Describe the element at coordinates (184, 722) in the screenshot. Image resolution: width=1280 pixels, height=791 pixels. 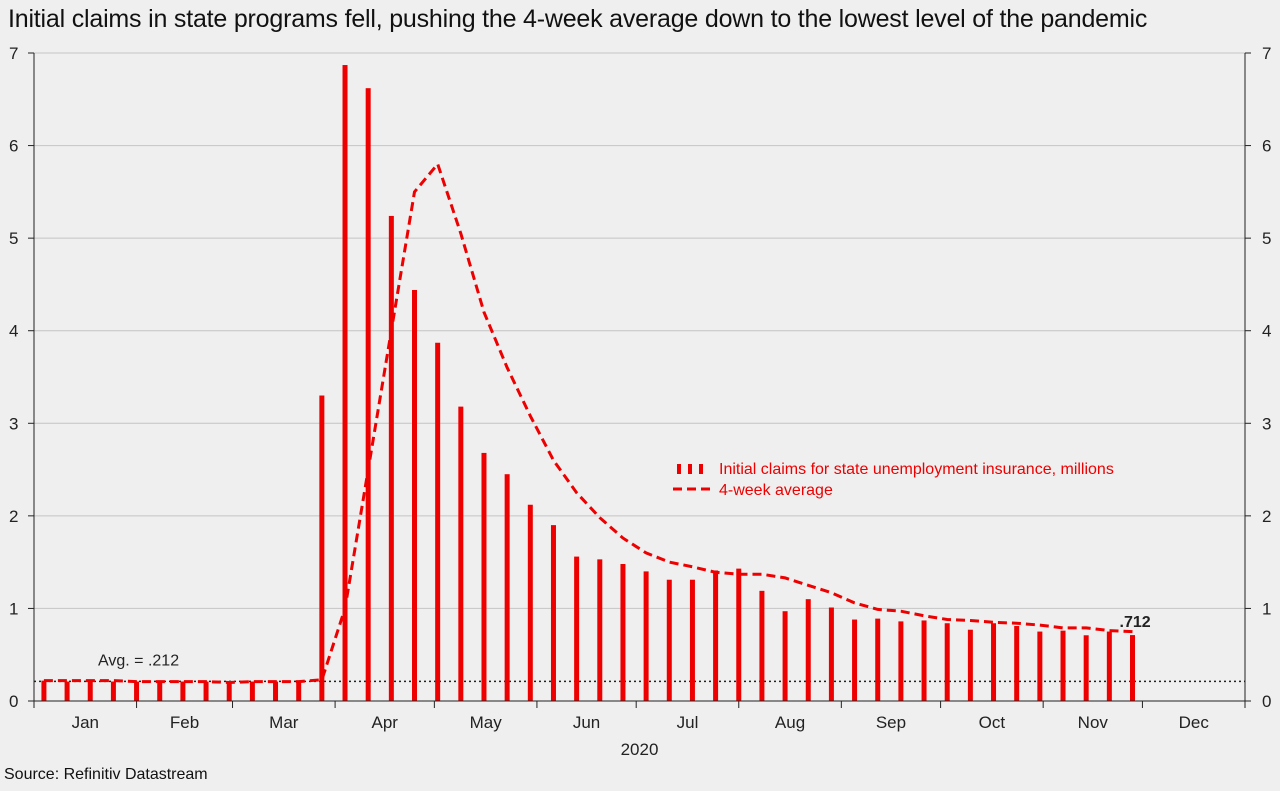
I see `x-tick-label: Feb` at that location.